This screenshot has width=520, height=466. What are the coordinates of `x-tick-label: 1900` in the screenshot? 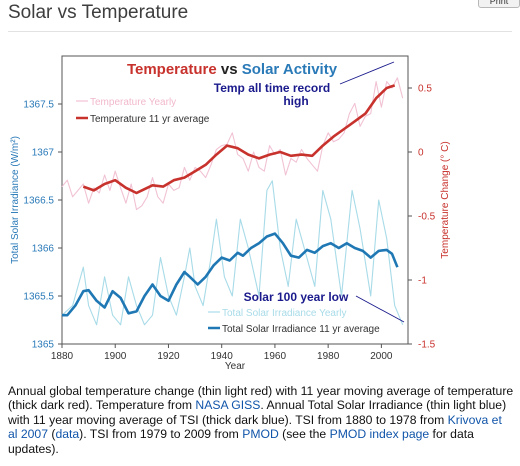 It's located at (115, 356).